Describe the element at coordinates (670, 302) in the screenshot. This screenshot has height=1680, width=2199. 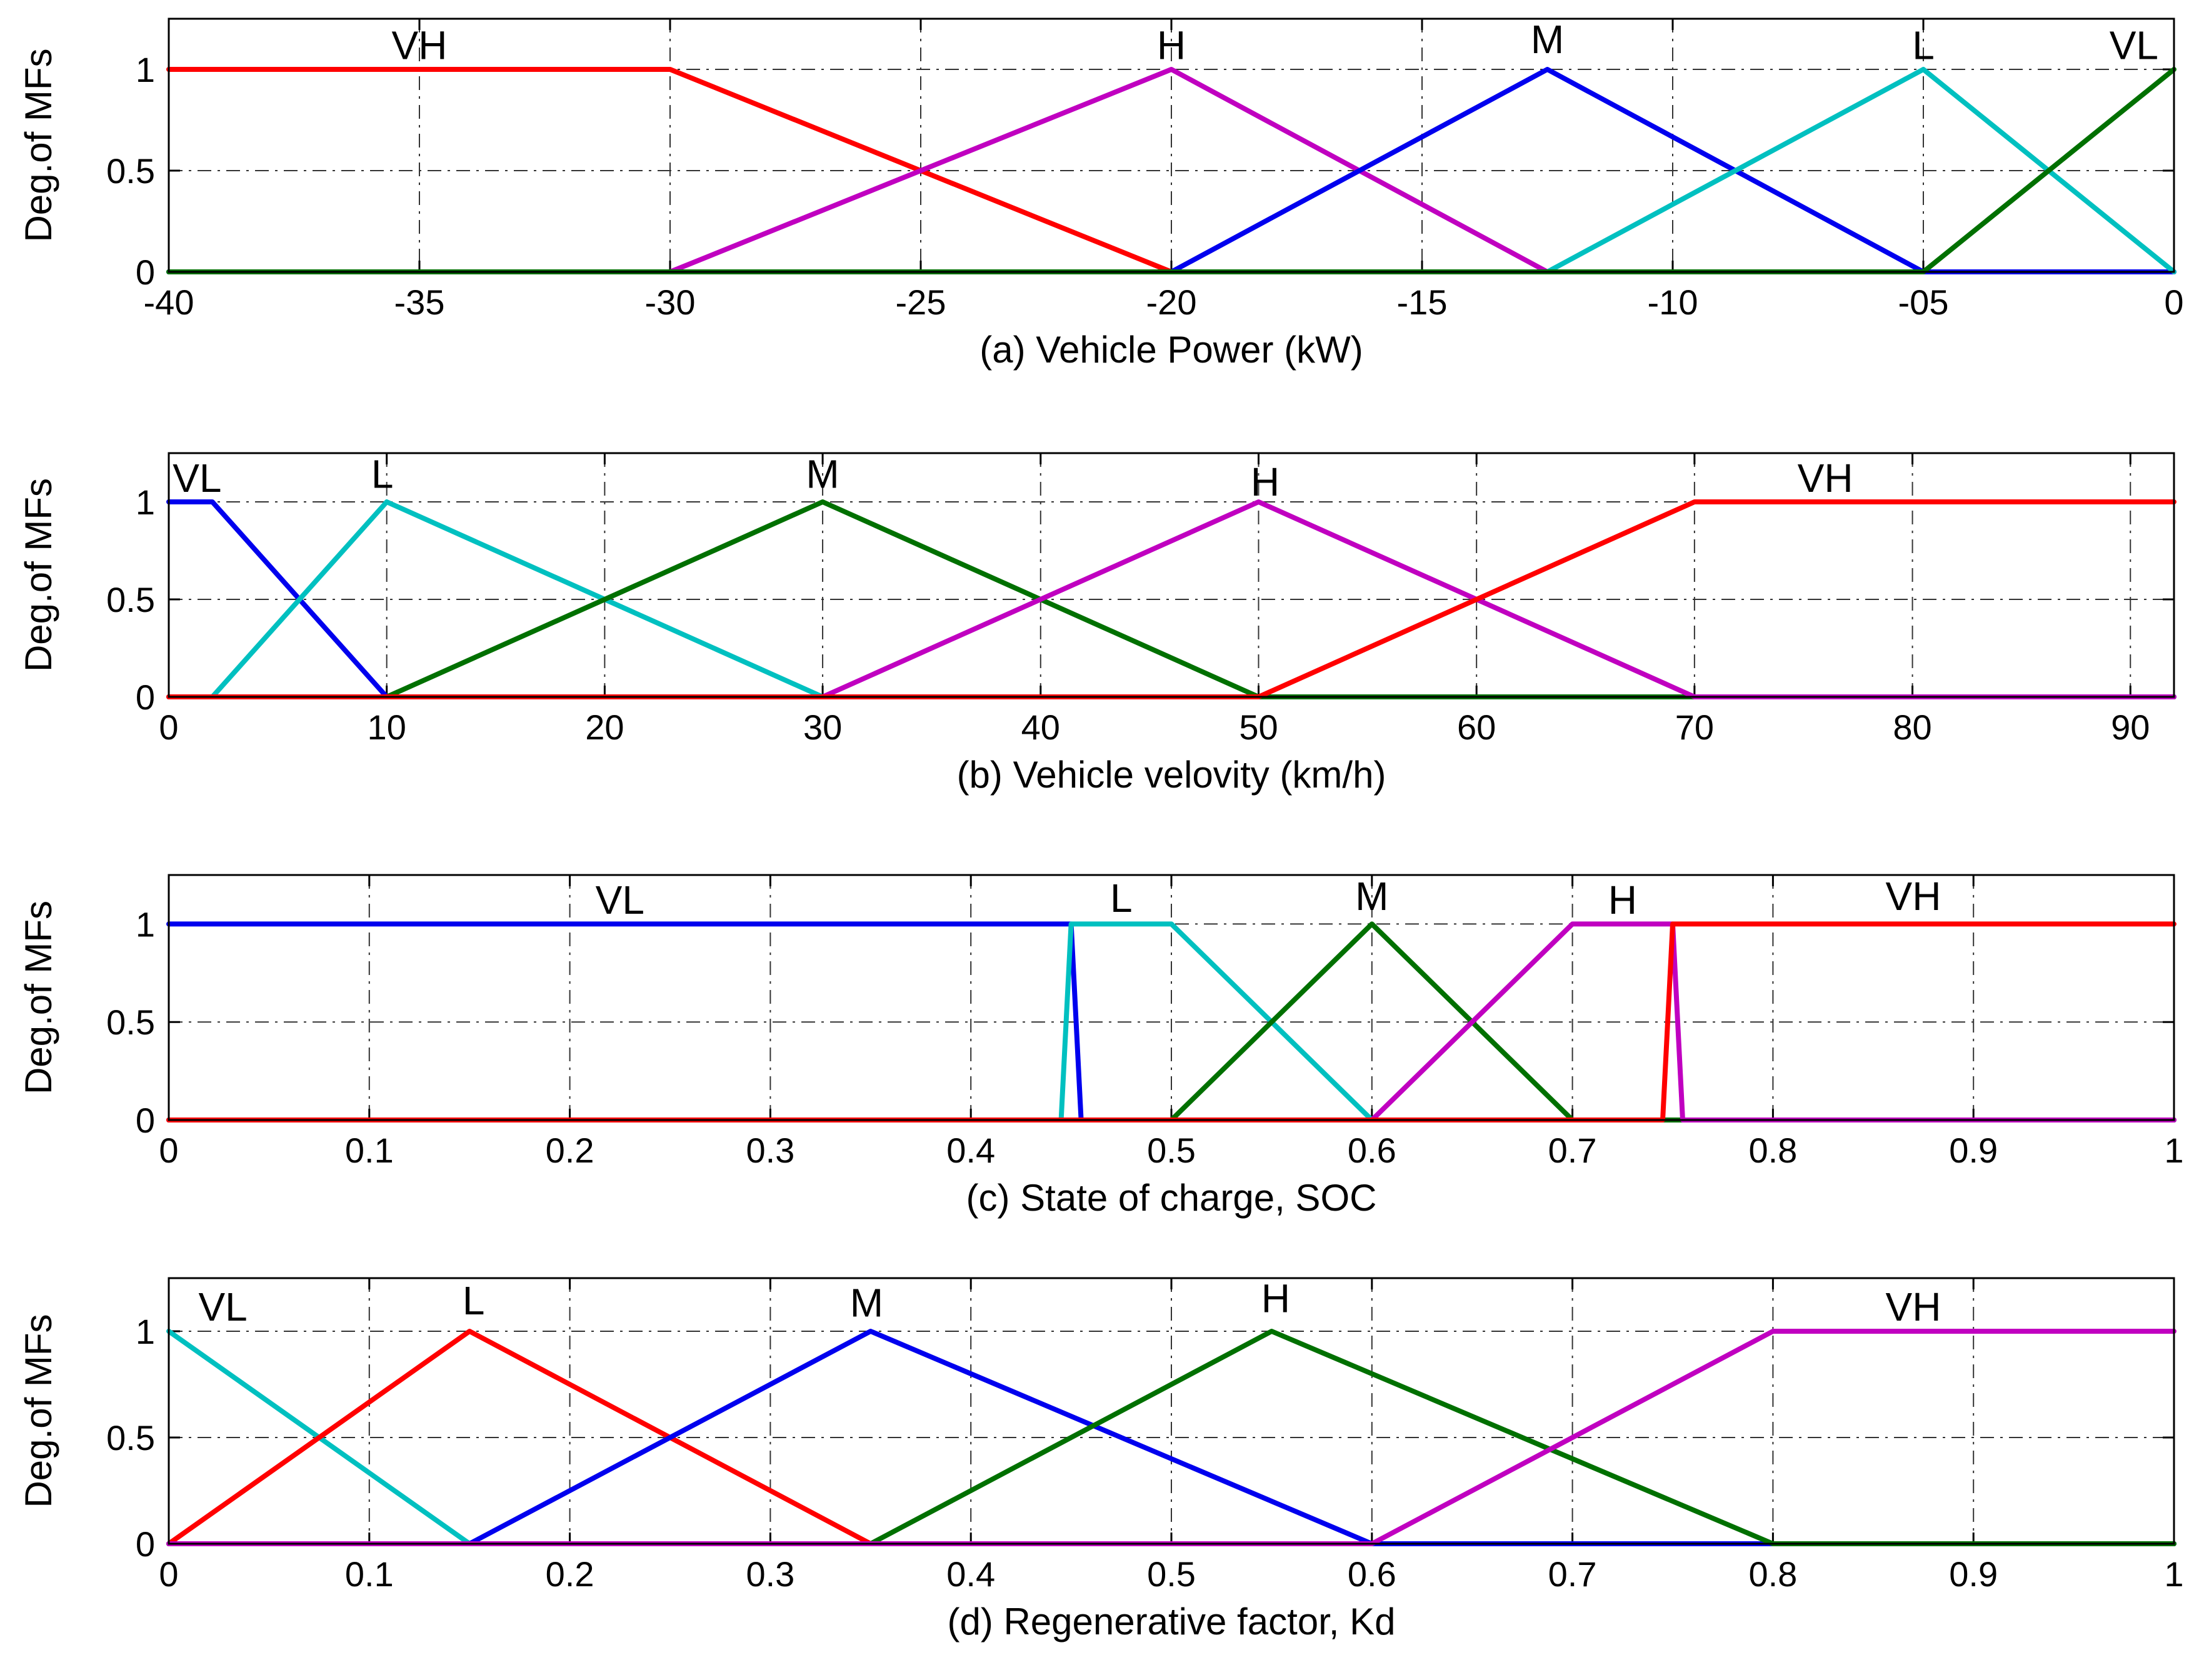
I see `x-tick-label: -30` at that location.